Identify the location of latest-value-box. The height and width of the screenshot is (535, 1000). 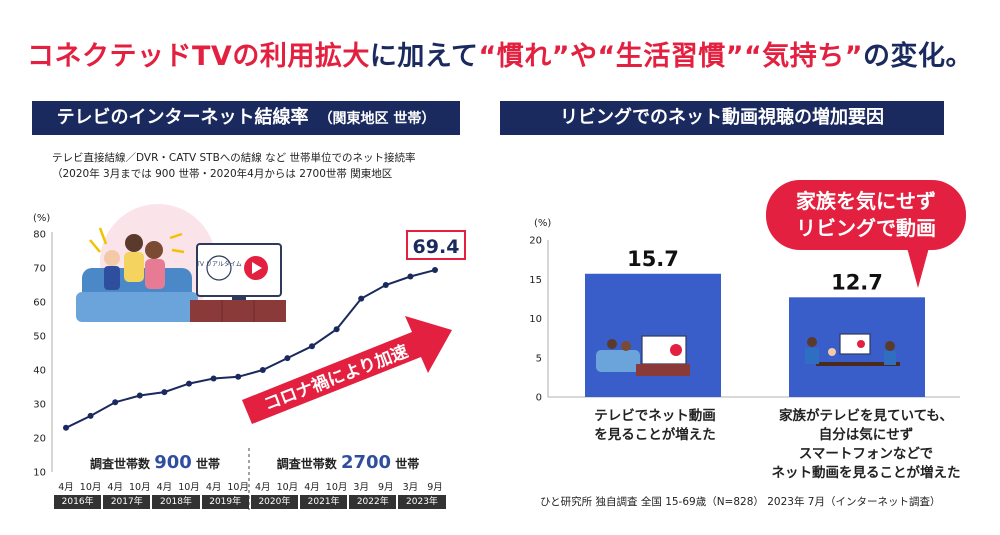
(436, 245).